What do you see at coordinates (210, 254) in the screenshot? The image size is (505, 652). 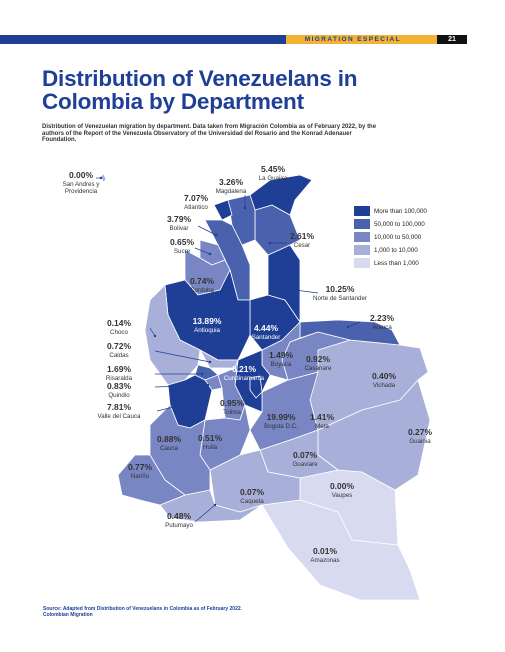 I see `dot-sucre` at bounding box center [210, 254].